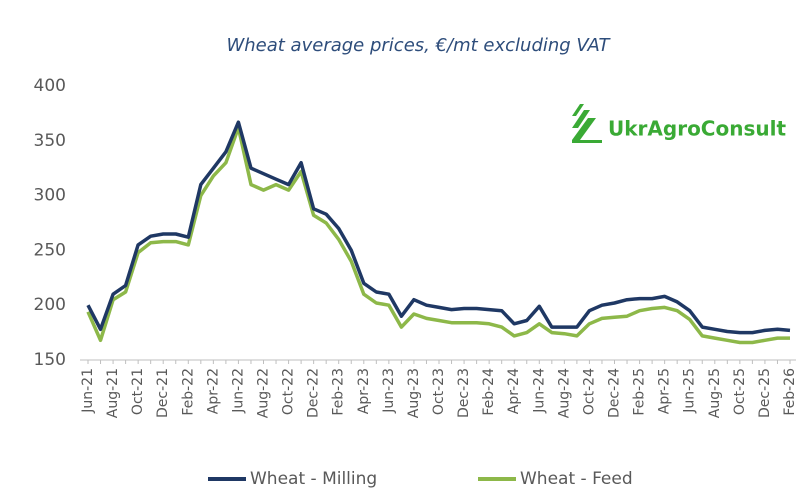 This screenshot has width=802, height=492. I want to click on legend-label: Wheat - Feed, so click(576, 479).